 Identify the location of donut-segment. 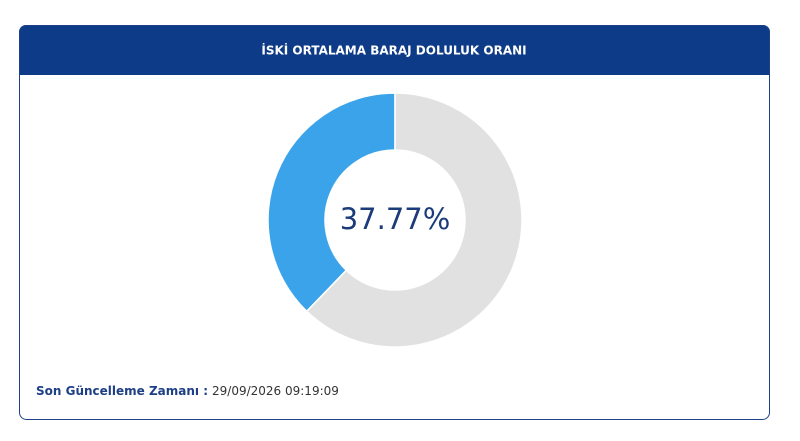
(331, 202).